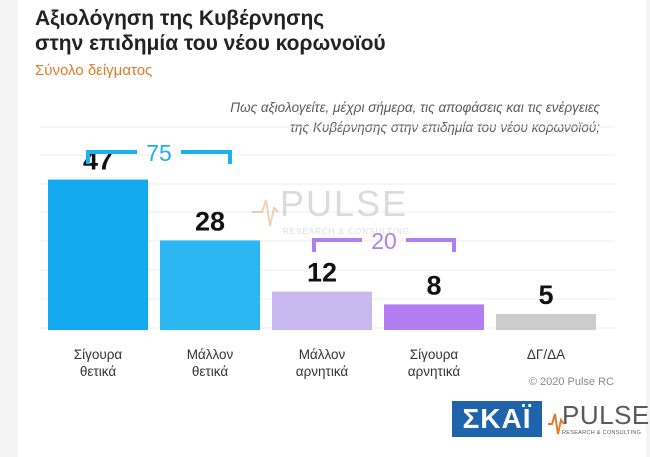 The width and height of the screenshot is (650, 457). What do you see at coordinates (180, 18) in the screenshot?
I see `chart-title-line1: Αξιολόγηση της Κυβέρνησης` at bounding box center [180, 18].